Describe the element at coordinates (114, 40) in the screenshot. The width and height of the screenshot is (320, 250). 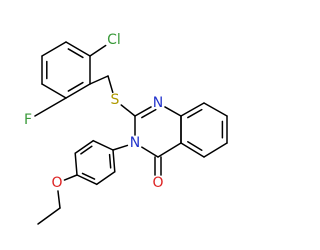
I see `atom-label: Cl` at that location.